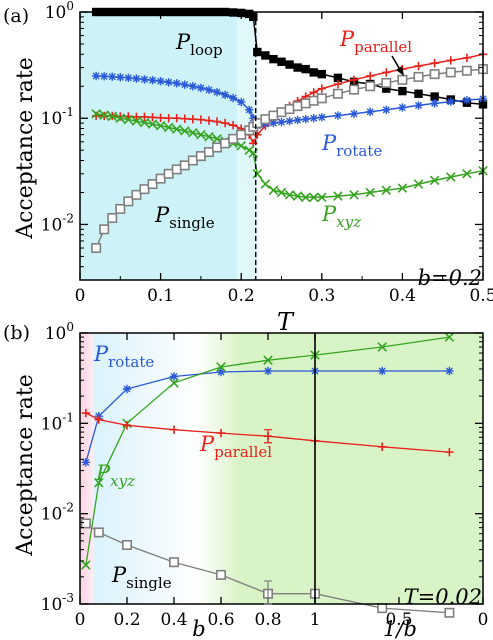  Describe the element at coordinates (483, 620) in the screenshot. I see `x-tick-label-inv: 0` at that location.